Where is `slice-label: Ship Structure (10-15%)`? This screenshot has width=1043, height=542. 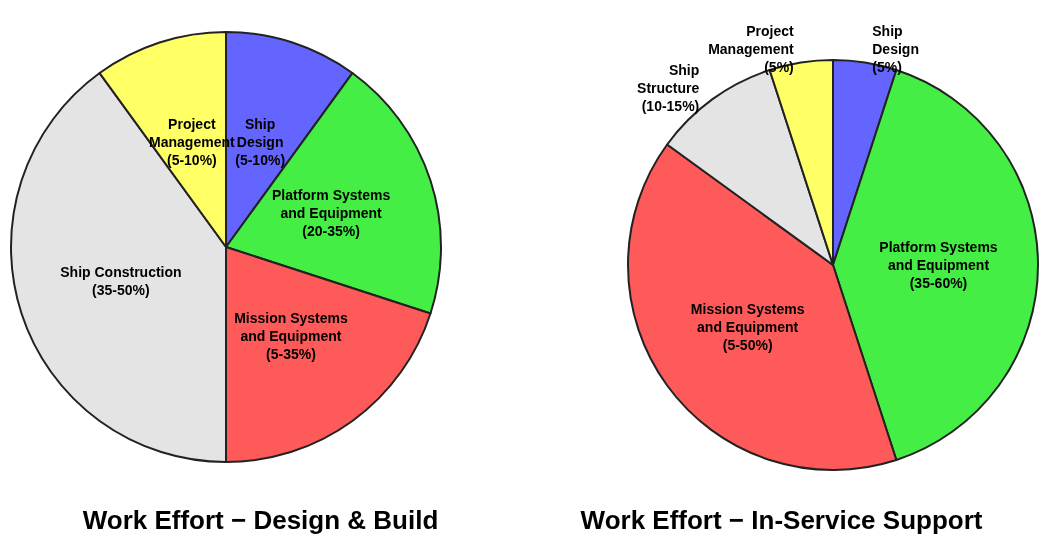 slice-label: Ship Structure (10-15%) is located at coordinates (668, 87).